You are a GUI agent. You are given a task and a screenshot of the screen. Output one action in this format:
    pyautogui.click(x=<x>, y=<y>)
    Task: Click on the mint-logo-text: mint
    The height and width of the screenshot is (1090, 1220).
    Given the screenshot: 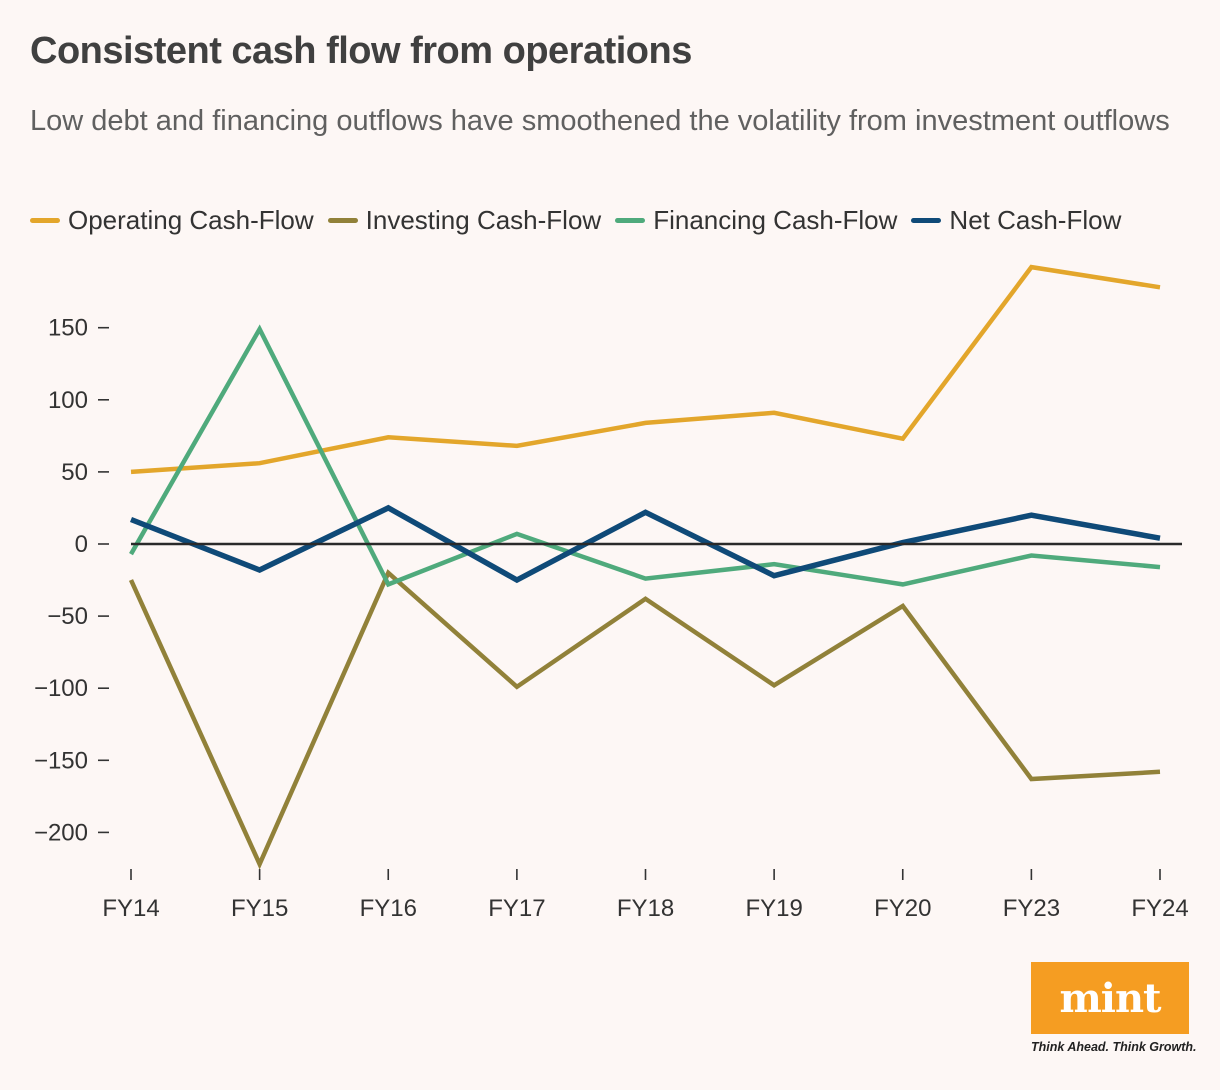 What is the action you would take?
    pyautogui.click(x=1110, y=998)
    